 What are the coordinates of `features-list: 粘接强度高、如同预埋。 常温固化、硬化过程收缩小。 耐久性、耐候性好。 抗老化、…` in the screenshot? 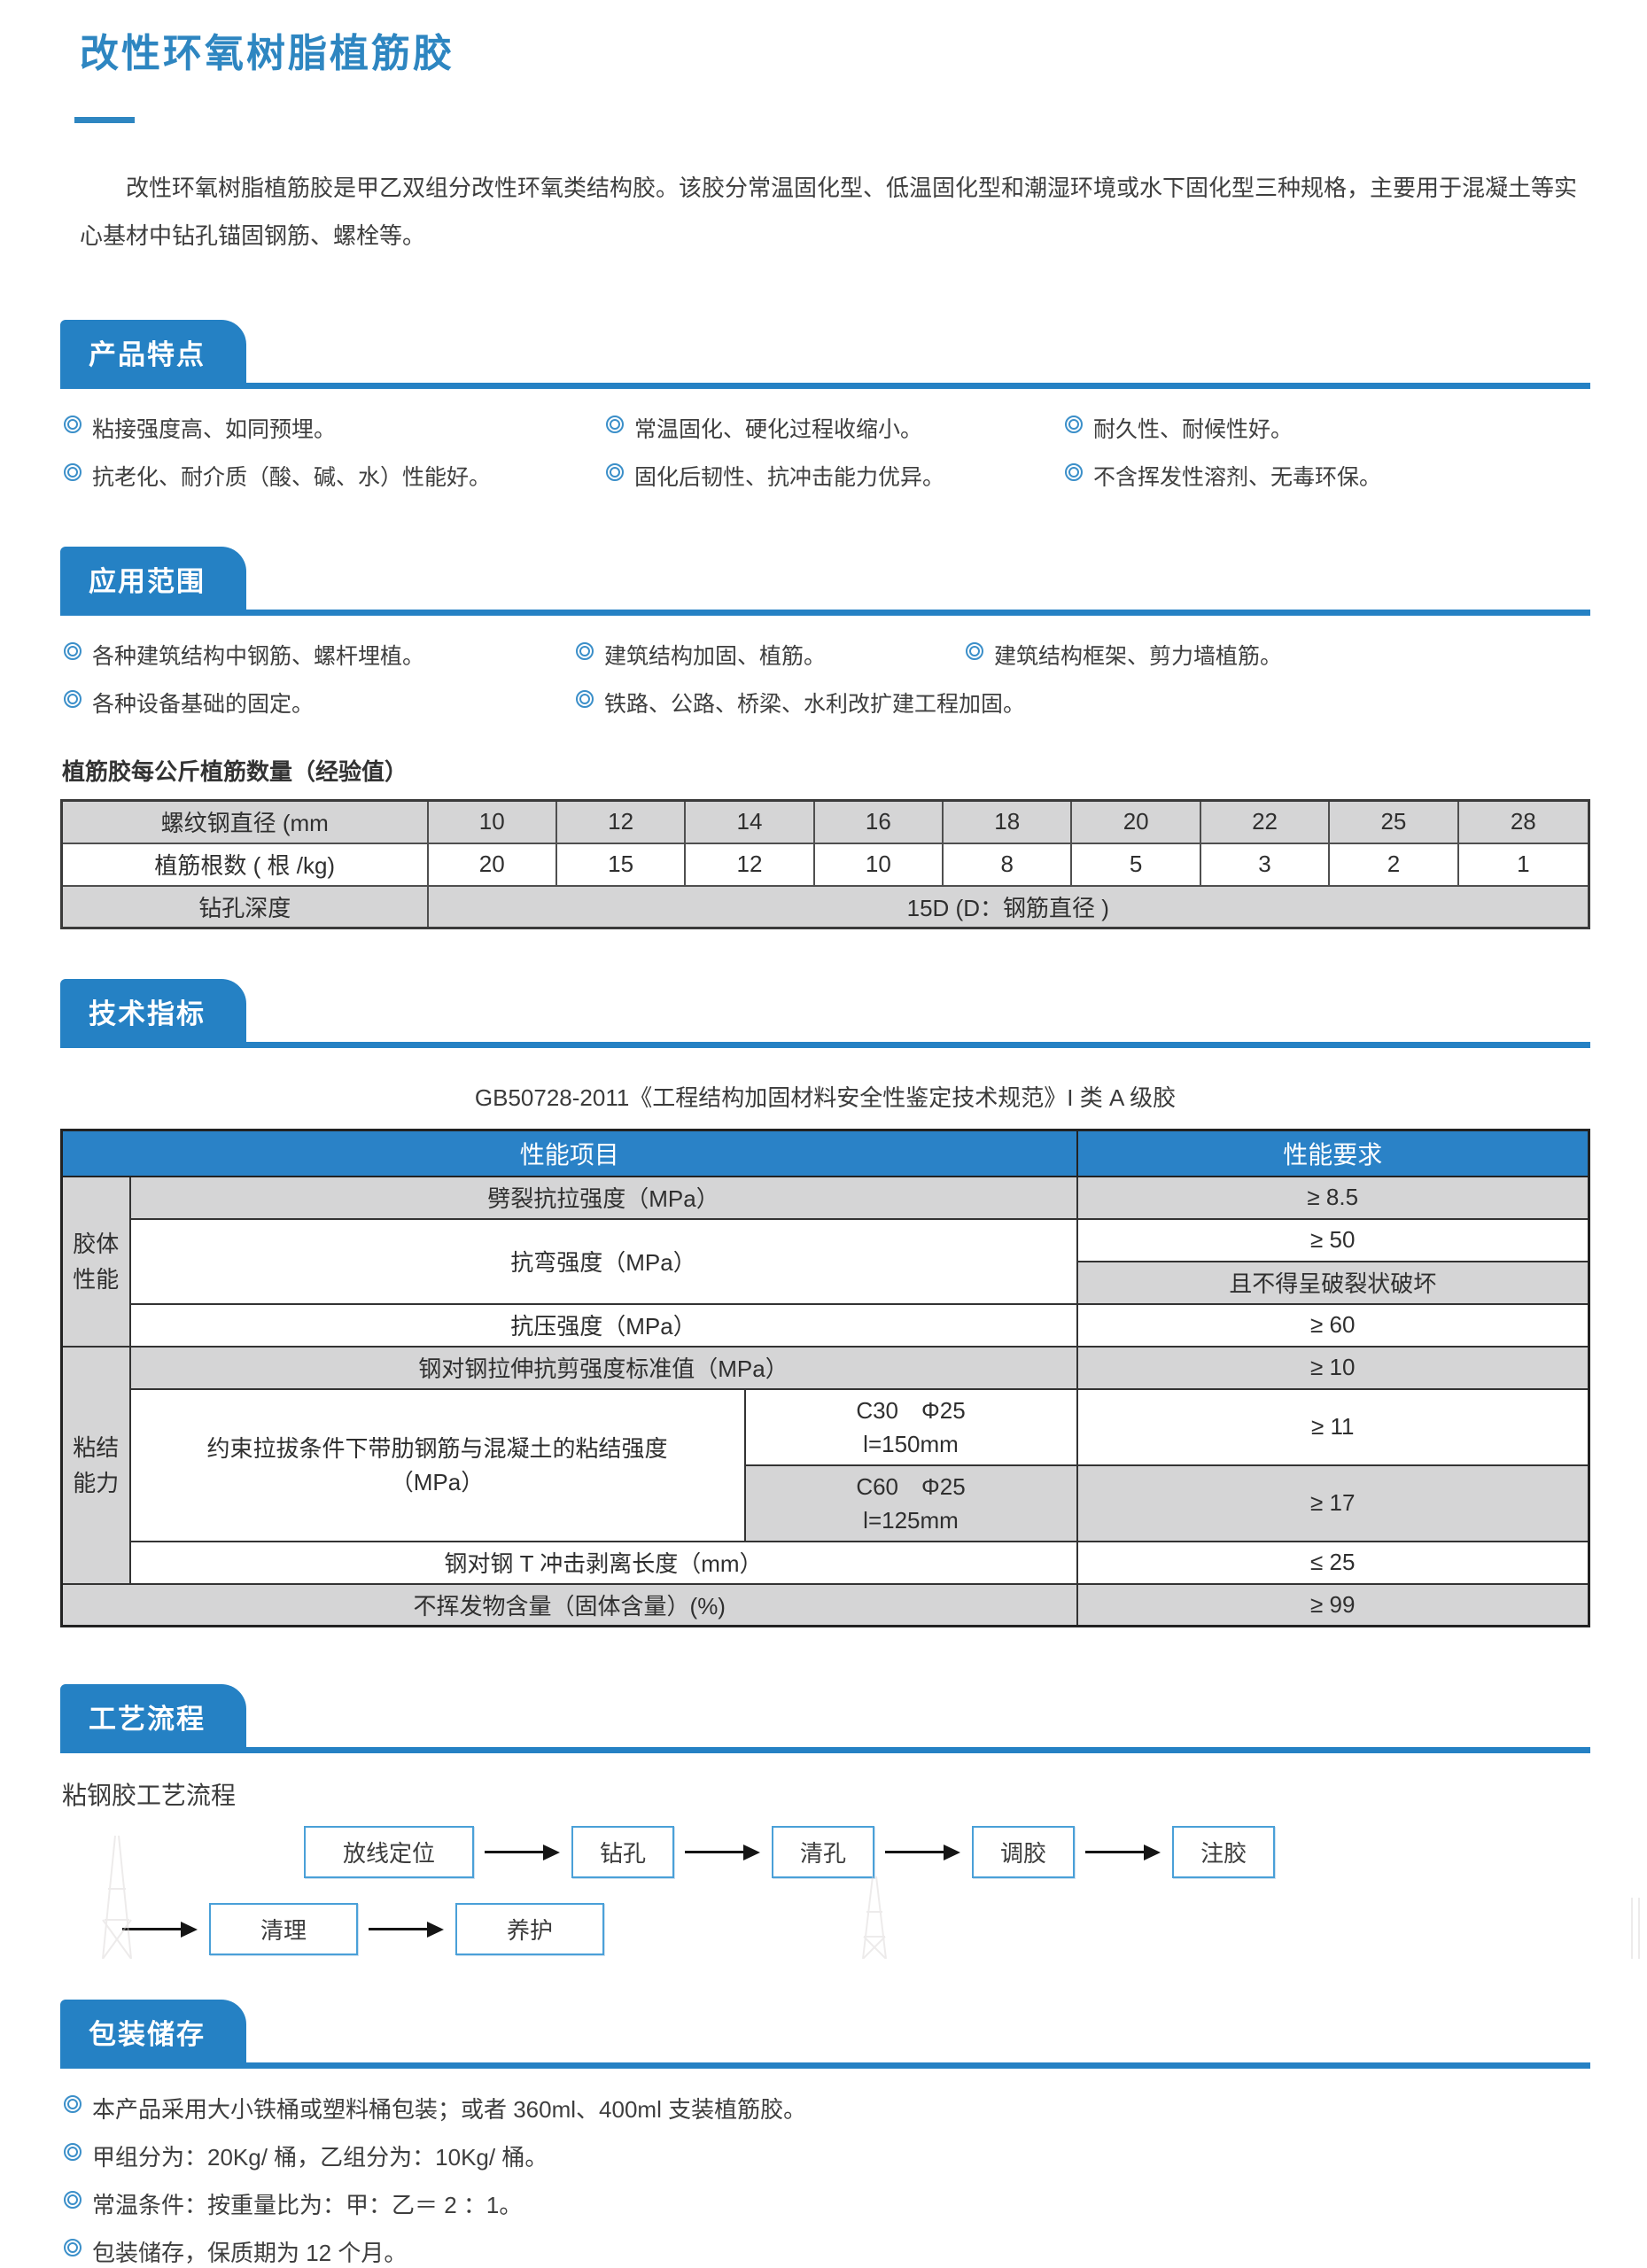 It's located at (827, 452).